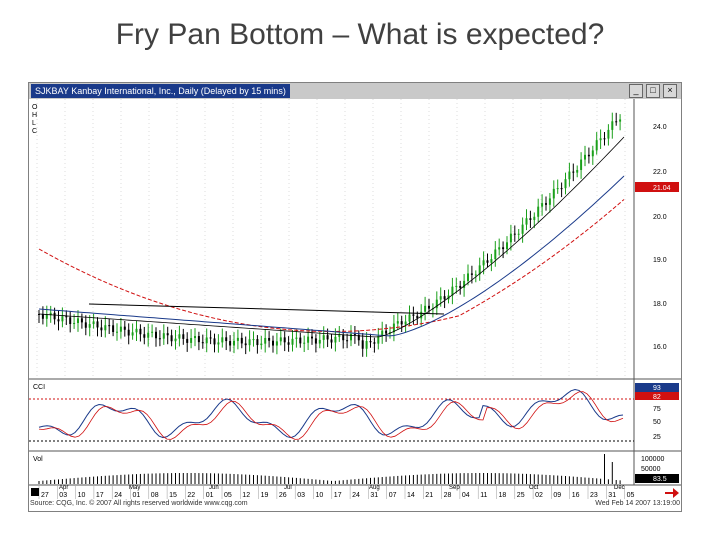 Image resolution: width=720 pixels, height=540 pixels. I want to click on maximize-button: □, so click(653, 91).